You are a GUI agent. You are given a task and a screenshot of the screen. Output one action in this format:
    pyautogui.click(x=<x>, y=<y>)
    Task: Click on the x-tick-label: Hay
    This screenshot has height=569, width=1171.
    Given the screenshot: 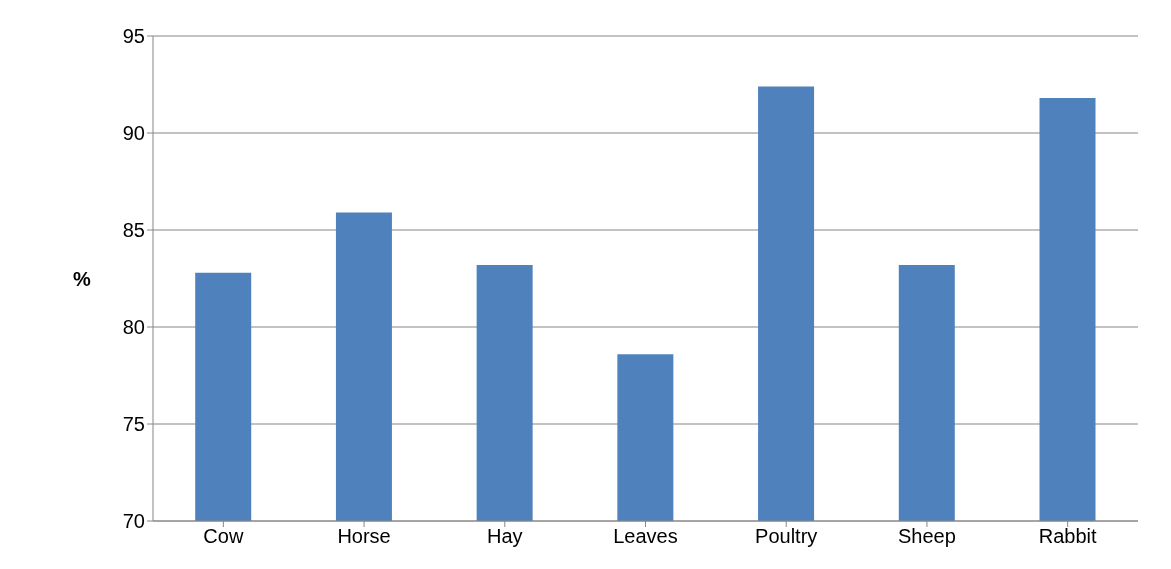 What is the action you would take?
    pyautogui.click(x=505, y=536)
    